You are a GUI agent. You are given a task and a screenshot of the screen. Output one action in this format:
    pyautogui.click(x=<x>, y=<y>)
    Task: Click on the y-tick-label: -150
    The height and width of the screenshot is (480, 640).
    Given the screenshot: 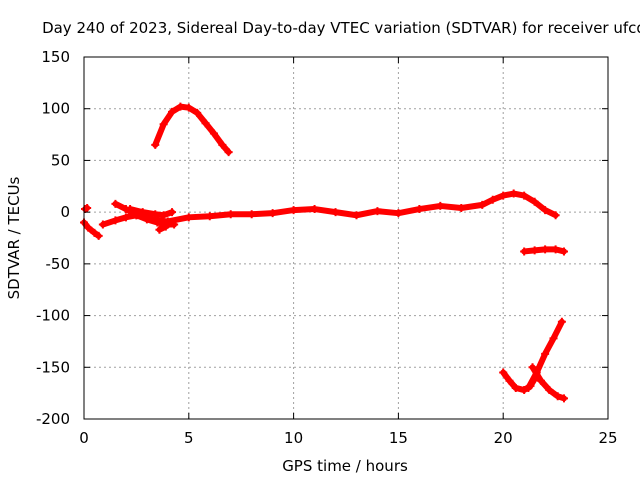 What is the action you would take?
    pyautogui.click(x=53, y=367)
    